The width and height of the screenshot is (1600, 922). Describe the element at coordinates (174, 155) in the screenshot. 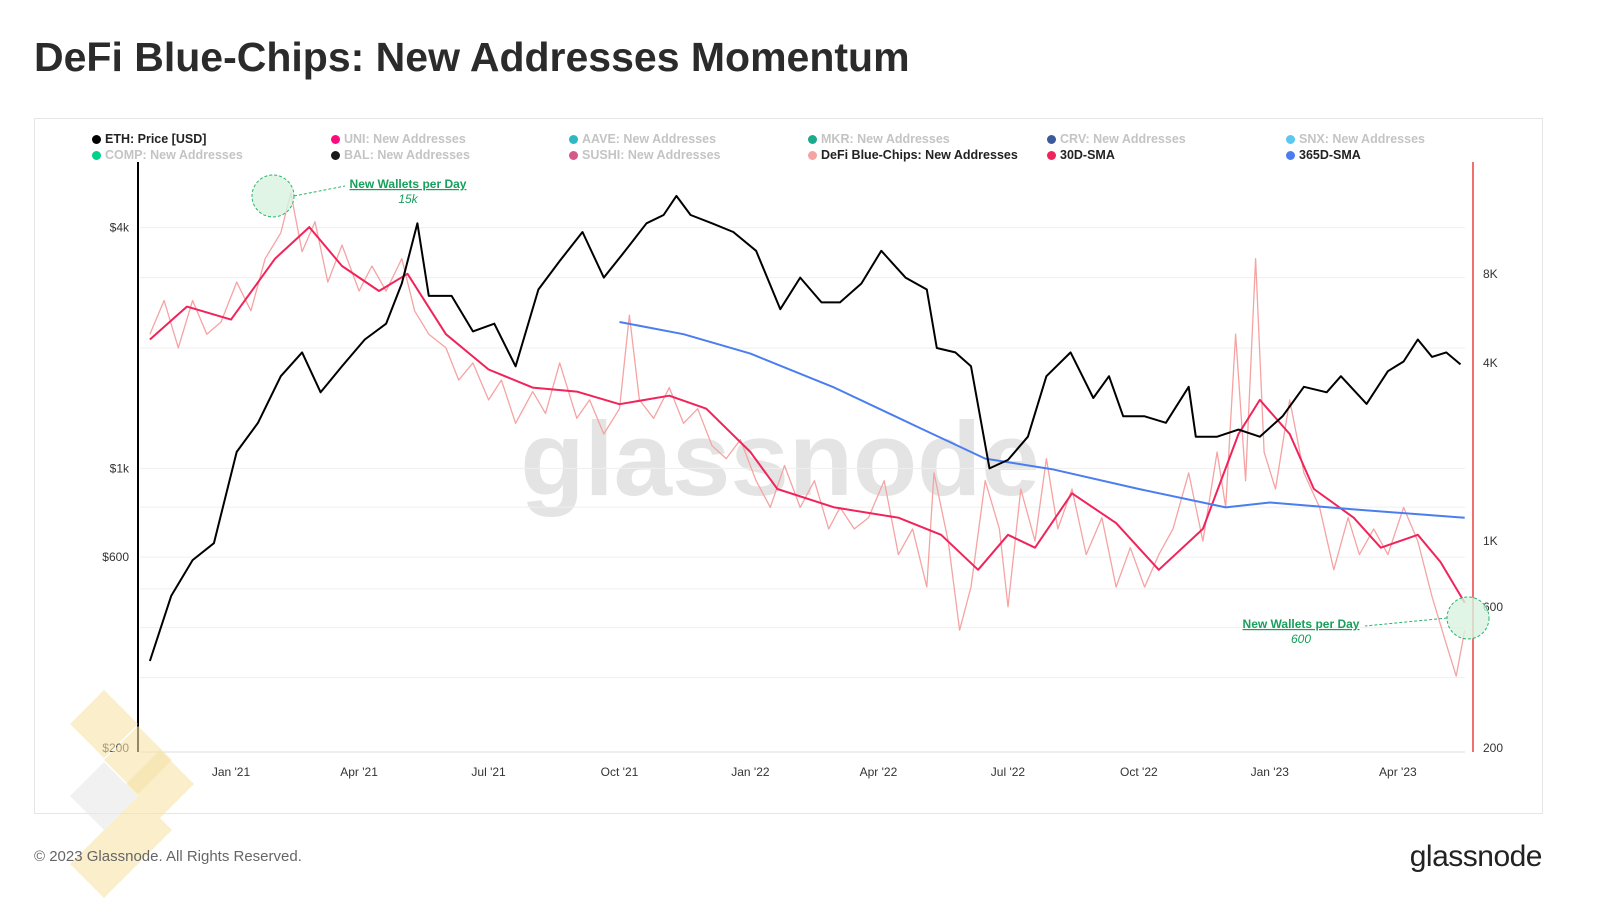

I see `legend-label: COMP: New Addresses` at that location.